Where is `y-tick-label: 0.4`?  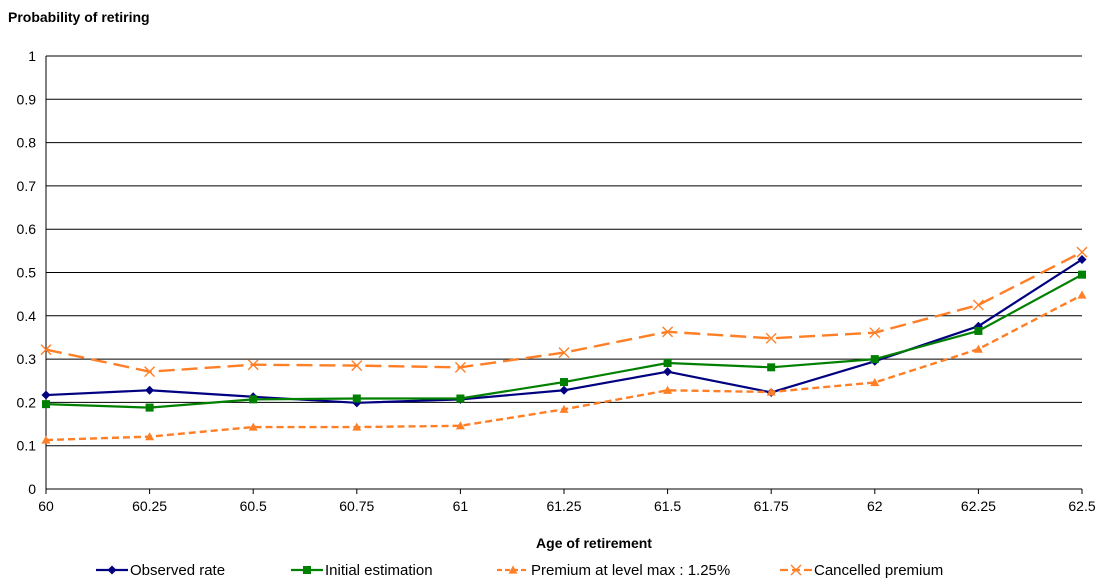
y-tick-label: 0.4 is located at coordinates (27, 316).